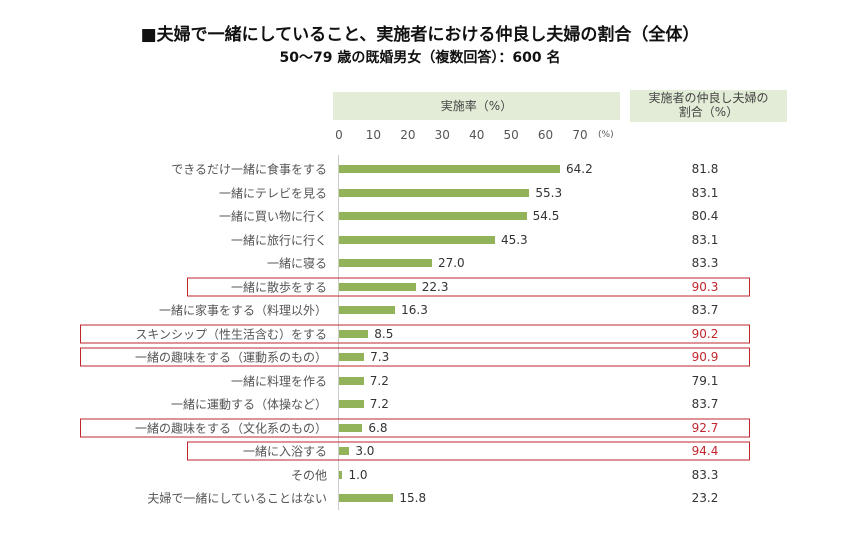  What do you see at coordinates (511, 135) in the screenshot?
I see `x-tick-label: 50` at bounding box center [511, 135].